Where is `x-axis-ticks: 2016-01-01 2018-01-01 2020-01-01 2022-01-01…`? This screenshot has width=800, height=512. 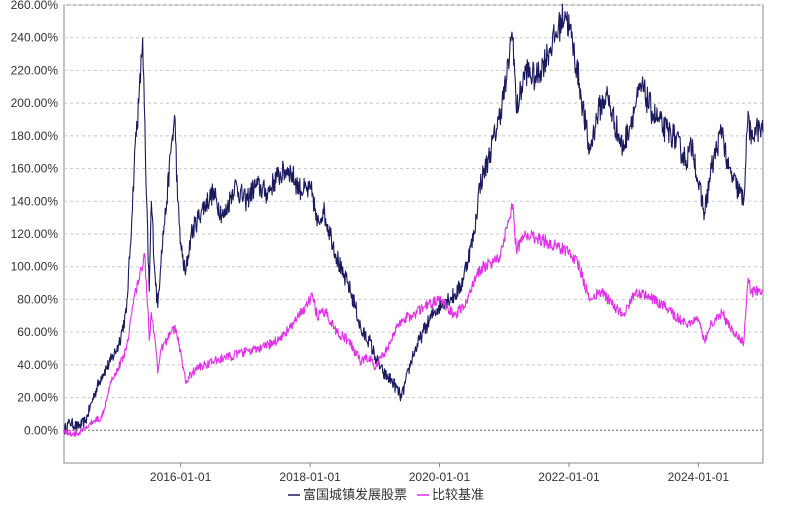 x-axis-ticks: 2016-01-01 2018-01-01 2020-01-01 2022-01-01… is located at coordinates (439, 473).